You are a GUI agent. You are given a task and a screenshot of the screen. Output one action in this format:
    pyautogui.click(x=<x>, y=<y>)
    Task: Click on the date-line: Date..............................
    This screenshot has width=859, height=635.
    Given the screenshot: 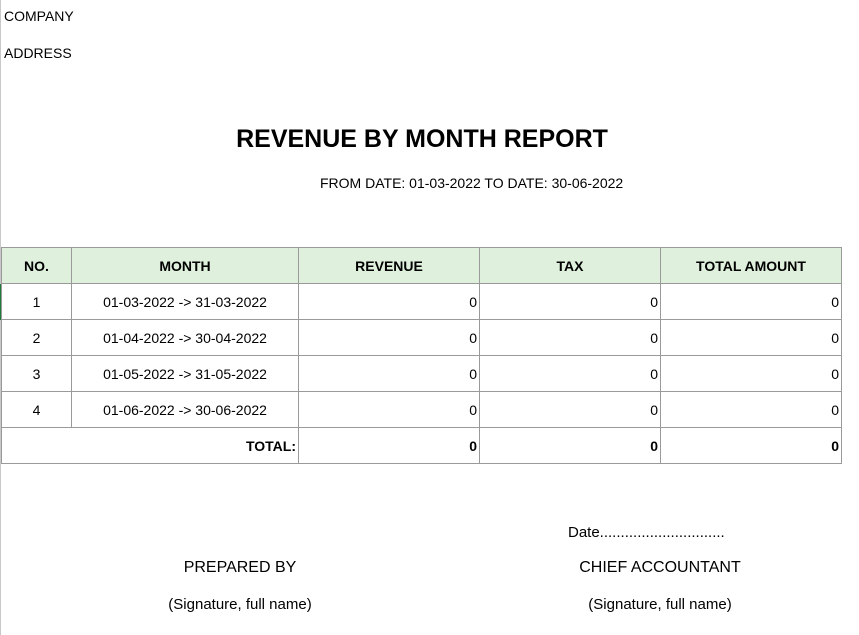 What is the action you would take?
    pyautogui.click(x=646, y=532)
    